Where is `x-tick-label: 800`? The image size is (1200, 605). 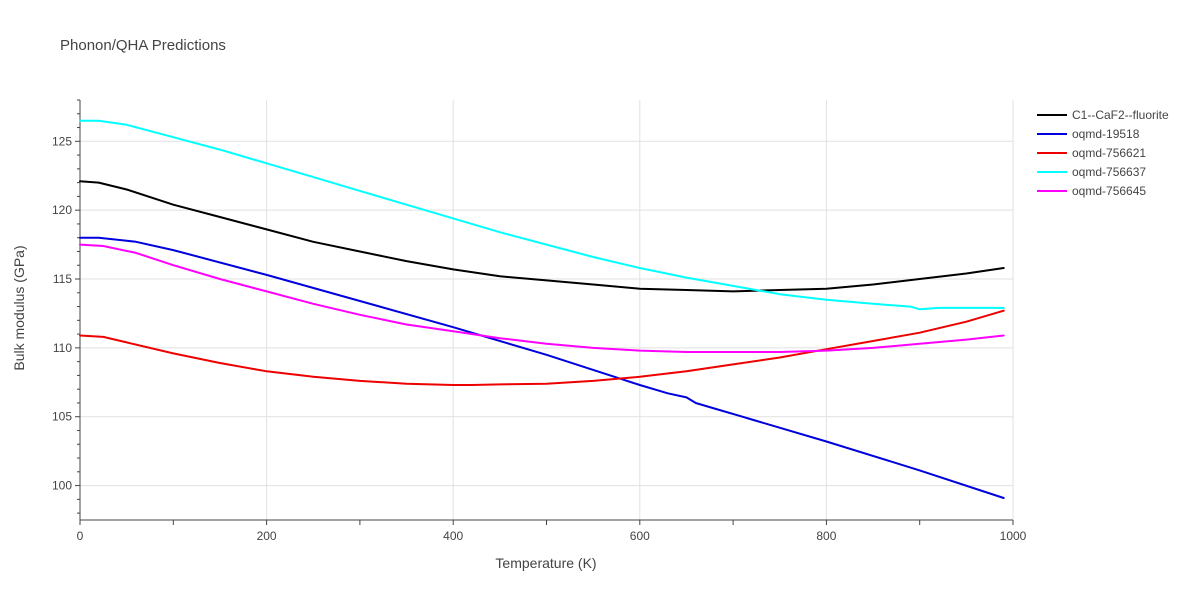
x-tick-label: 800 is located at coordinates (826, 536).